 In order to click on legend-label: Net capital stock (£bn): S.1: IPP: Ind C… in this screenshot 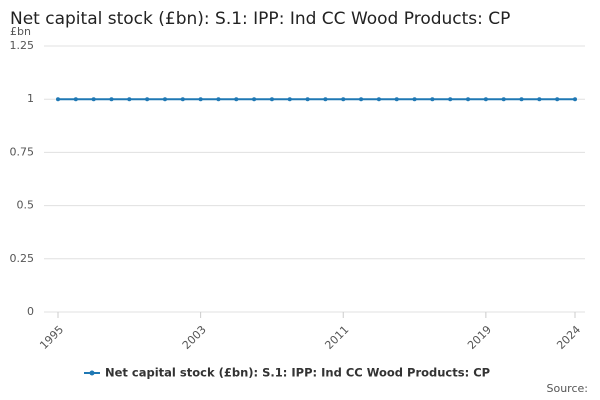, I will do `click(297, 373)`.